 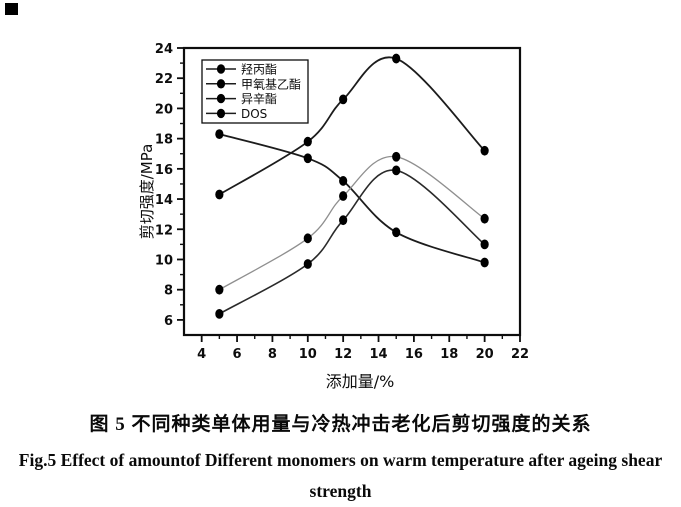 I want to click on x-tick-label: 10, so click(x=308, y=354).